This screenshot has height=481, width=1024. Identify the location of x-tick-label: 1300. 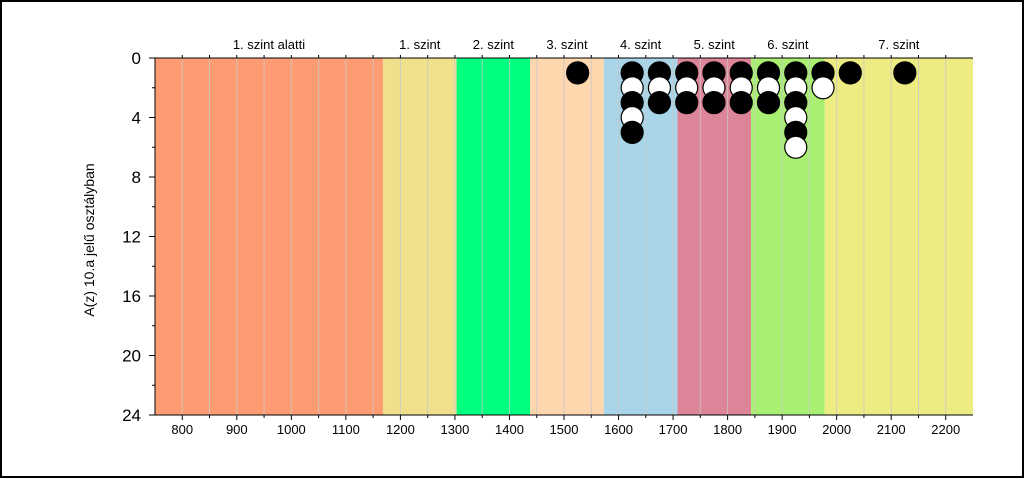
(454, 429).